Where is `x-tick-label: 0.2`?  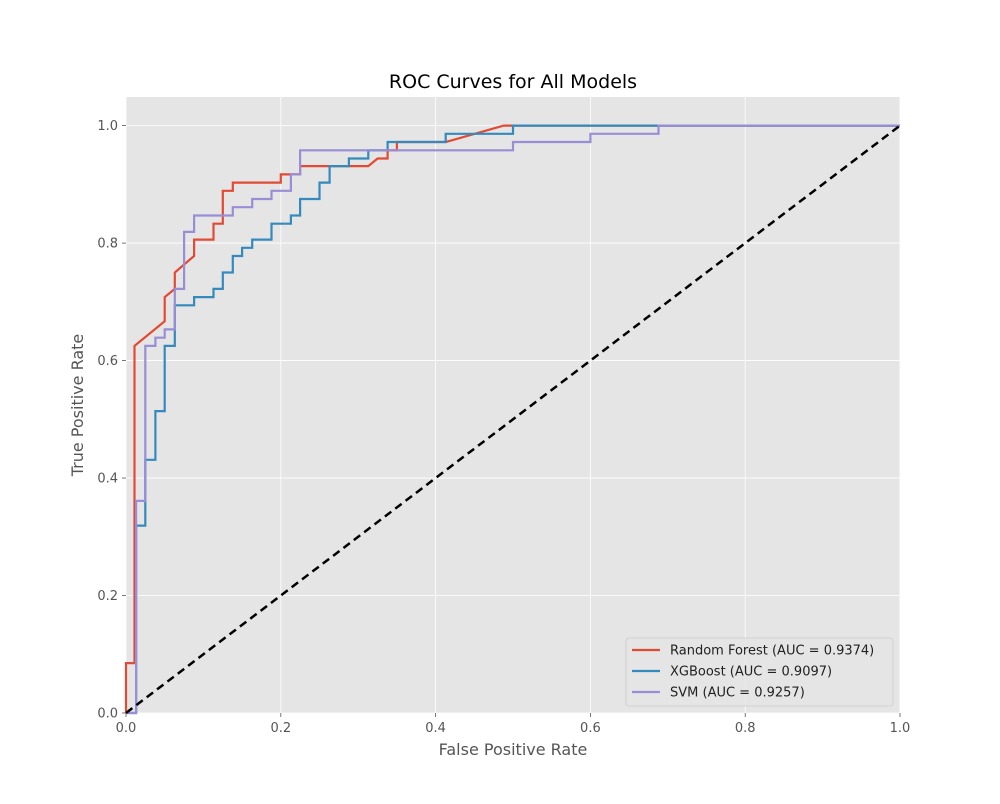
x-tick-label: 0.2 is located at coordinates (280, 728).